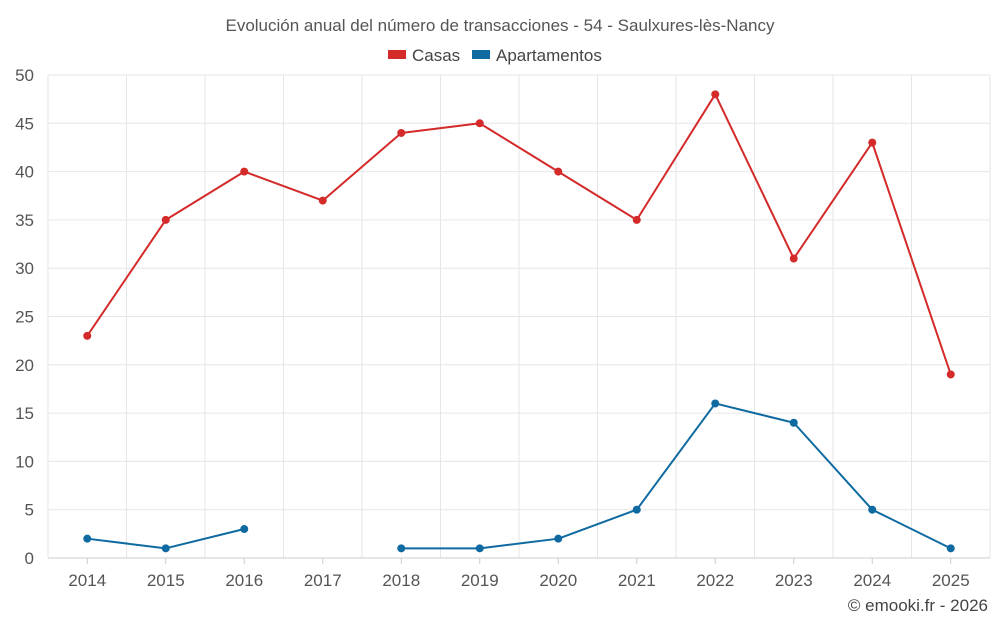  What do you see at coordinates (401, 580) in the screenshot?
I see `x-tick-label: 2018` at bounding box center [401, 580].